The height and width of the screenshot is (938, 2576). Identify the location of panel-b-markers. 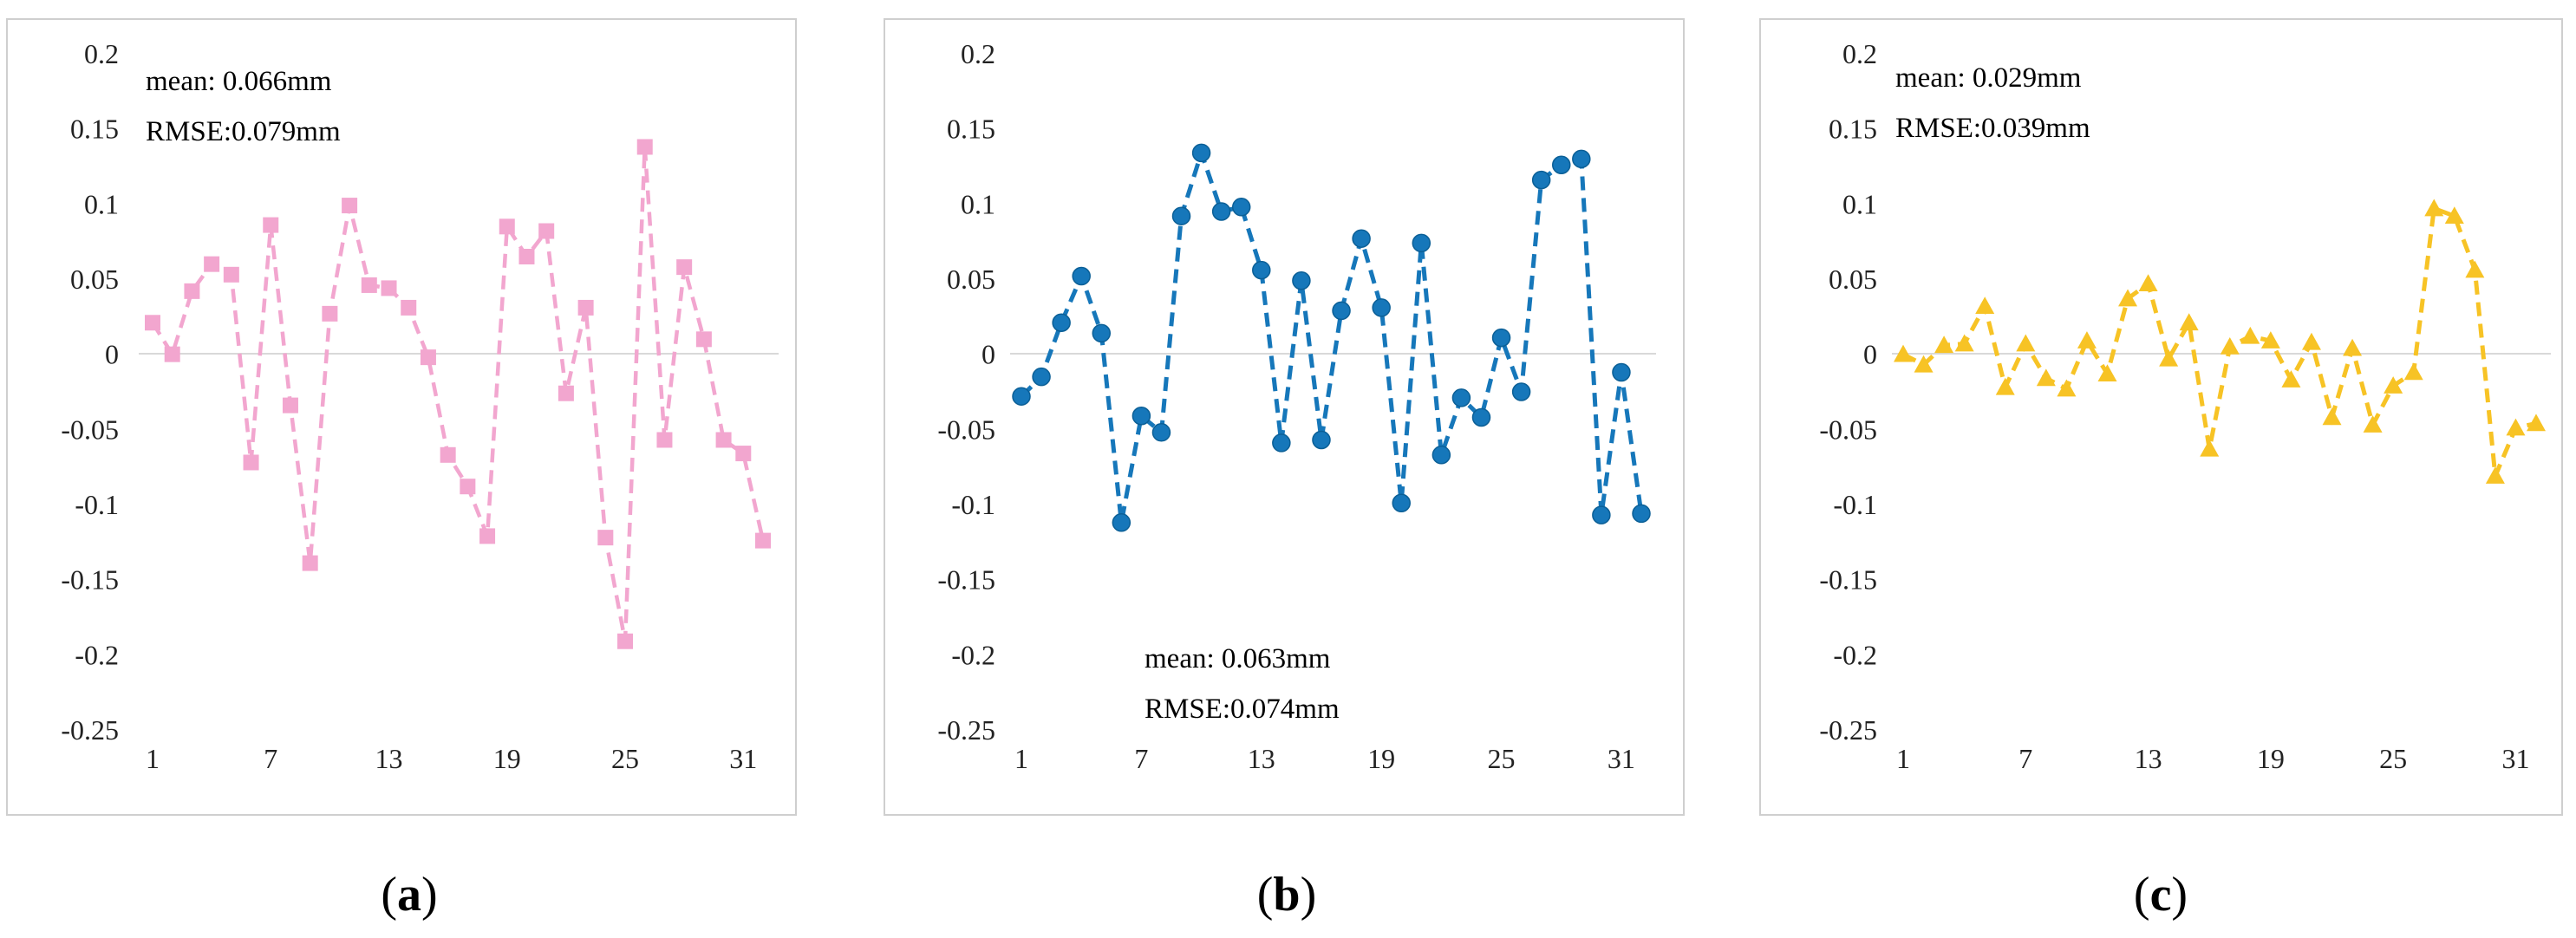
(1332, 338).